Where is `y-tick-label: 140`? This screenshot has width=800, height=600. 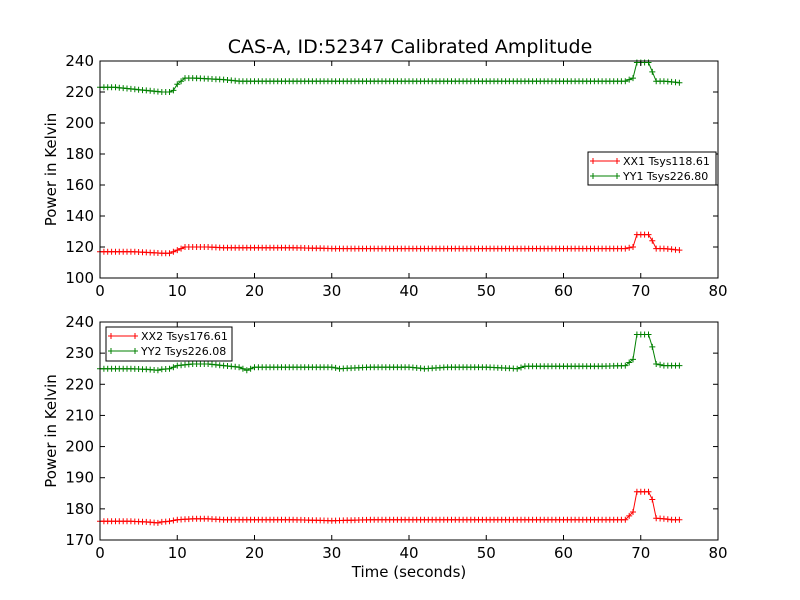
y-tick-label: 140 is located at coordinates (79, 216).